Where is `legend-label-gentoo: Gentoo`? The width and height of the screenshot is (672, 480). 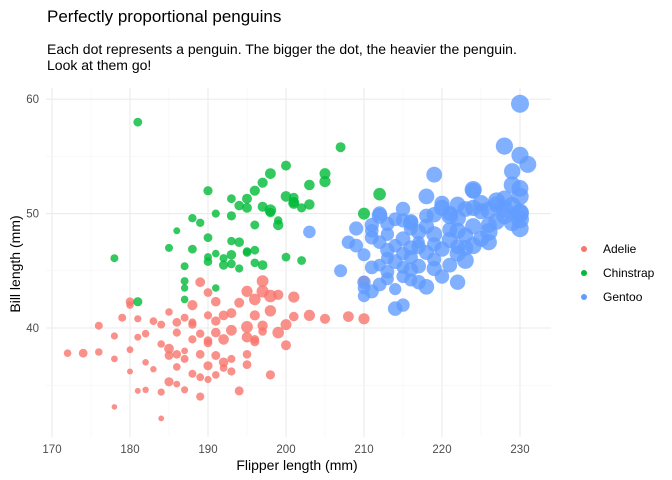 legend-label-gentoo: Gentoo is located at coordinates (623, 297).